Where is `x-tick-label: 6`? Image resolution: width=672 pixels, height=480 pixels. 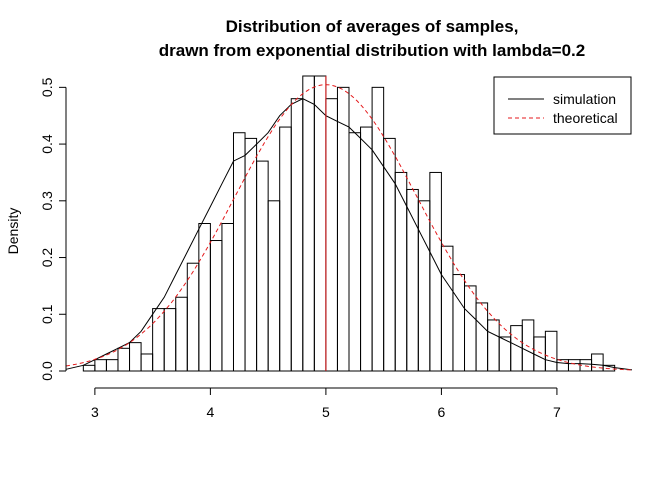 x-tick-label: 6 is located at coordinates (442, 412).